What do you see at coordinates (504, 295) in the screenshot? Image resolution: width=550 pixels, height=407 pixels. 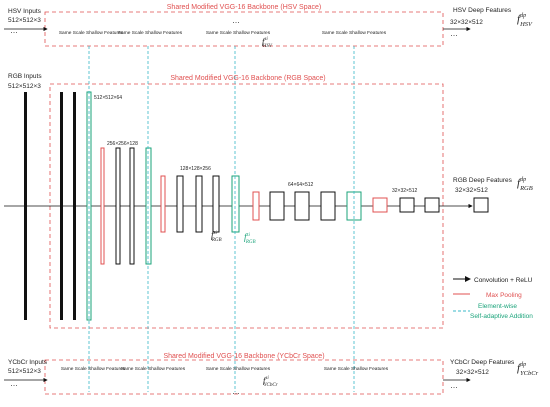 I see `legend-pool-label: Max Pooling` at bounding box center [504, 295].